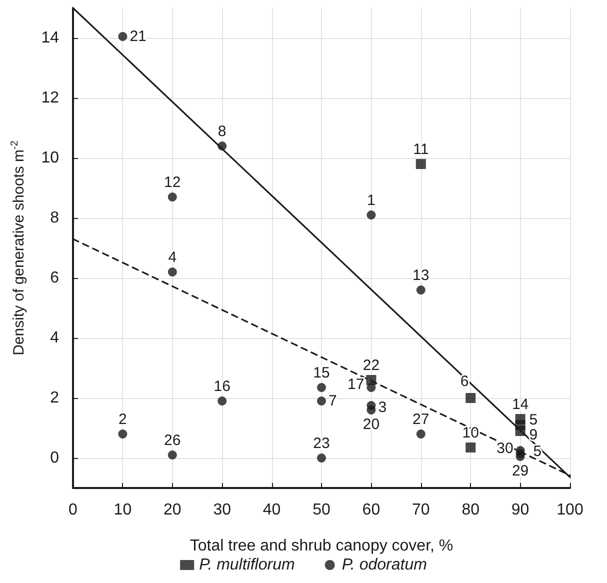  What do you see at coordinates (55, 398) in the screenshot?
I see `y-tick-label: 2` at bounding box center [55, 398].